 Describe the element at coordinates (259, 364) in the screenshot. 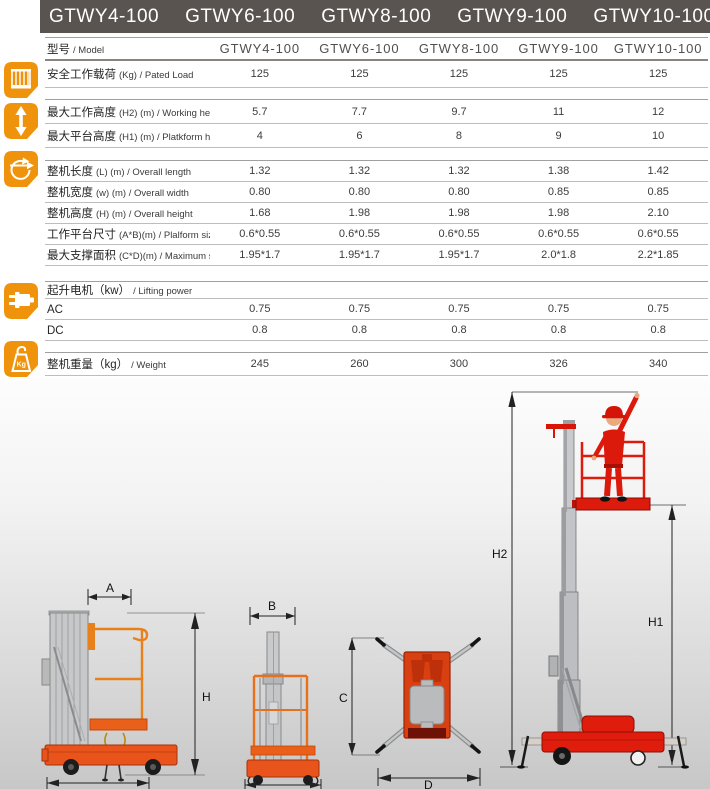

I see `value-cell: 245` at that location.